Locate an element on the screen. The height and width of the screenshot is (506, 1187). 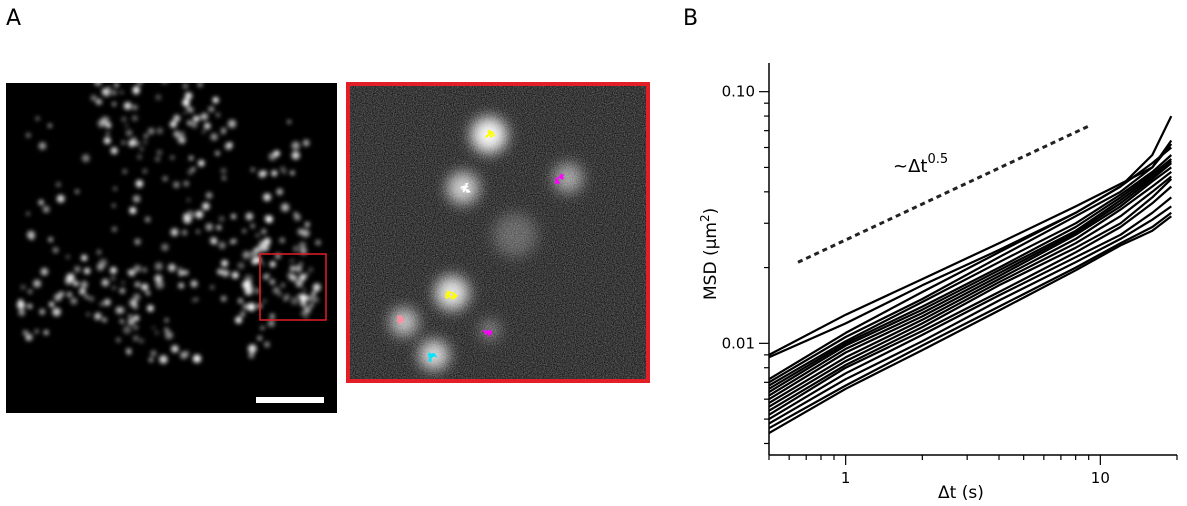
region-of-interest-box is located at coordinates (293, 287).